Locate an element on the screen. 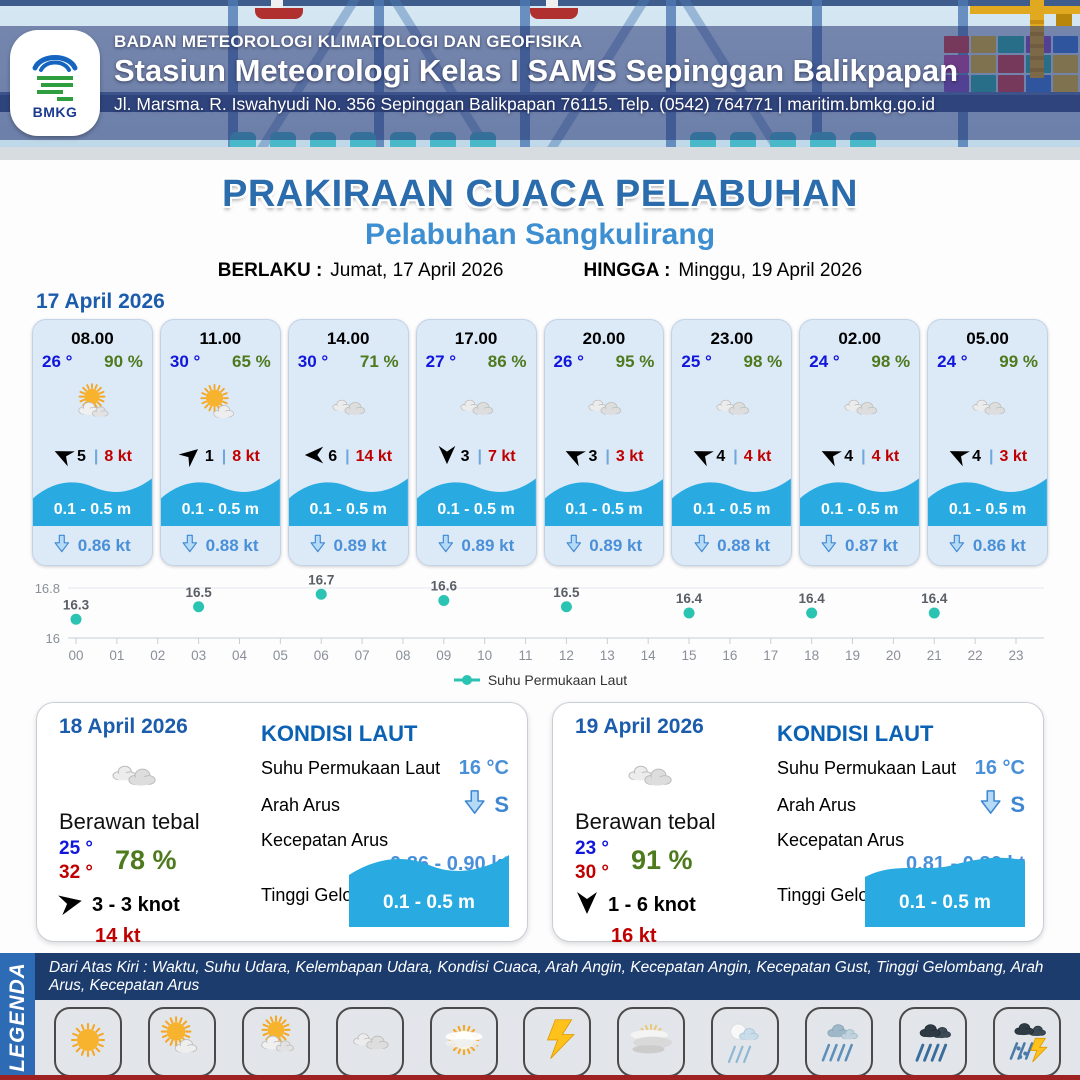  svg-text: 15 is located at coordinates (689, 655).